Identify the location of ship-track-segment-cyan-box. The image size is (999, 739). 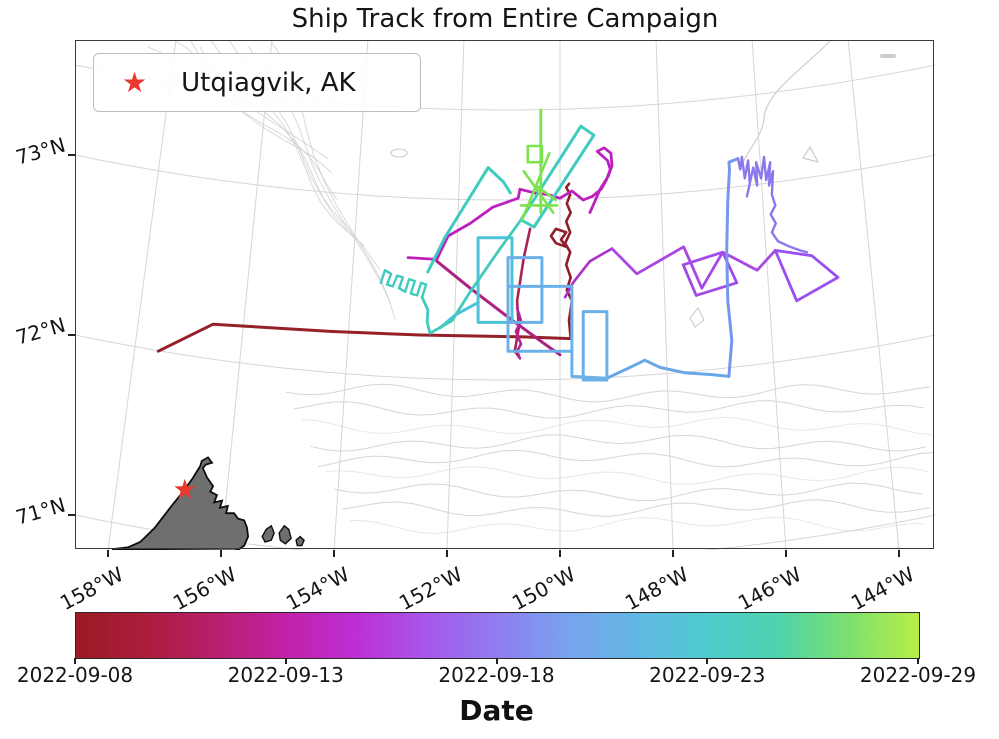
(495, 280).